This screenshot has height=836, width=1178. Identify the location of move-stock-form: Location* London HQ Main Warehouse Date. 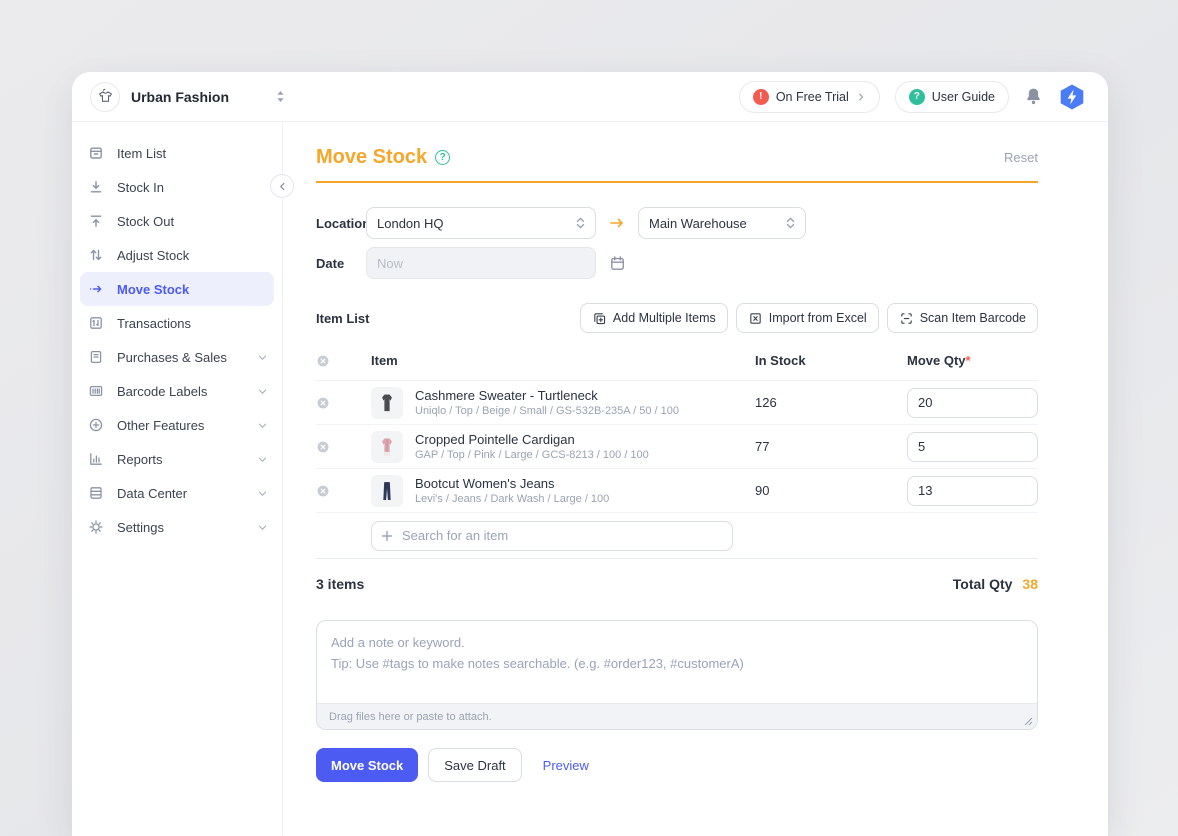
(677, 243).